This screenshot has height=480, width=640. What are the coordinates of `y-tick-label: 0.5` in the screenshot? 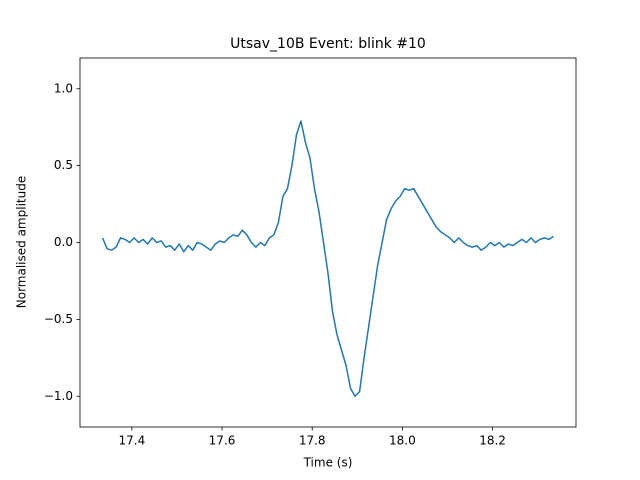 It's located at (63, 165).